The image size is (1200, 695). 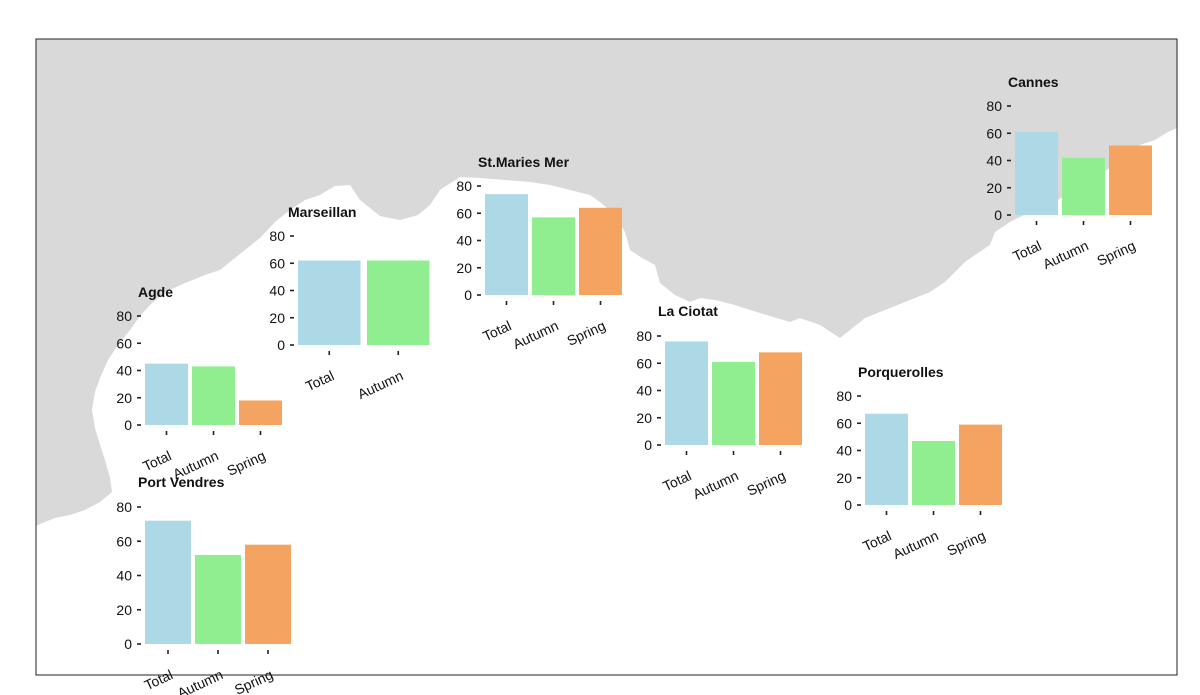 What do you see at coordinates (901, 372) in the screenshot?
I see `panel-title: Porquerolles` at bounding box center [901, 372].